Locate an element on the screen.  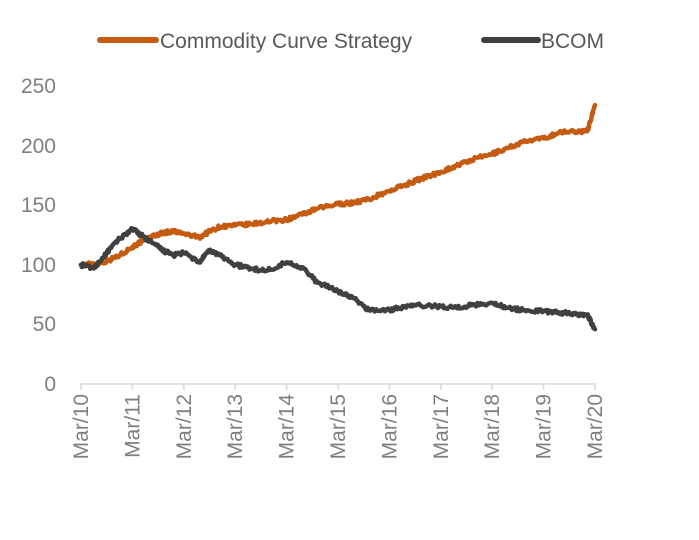
y-tick-label: 100 is located at coordinates (38, 265).